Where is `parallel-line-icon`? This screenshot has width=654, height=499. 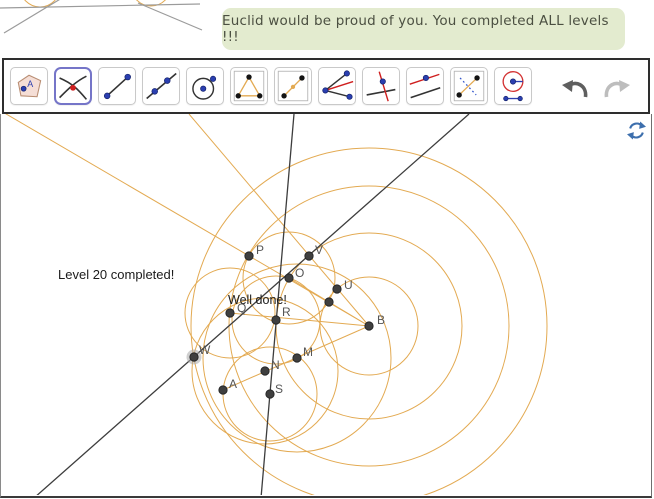
parallel-line-icon is located at coordinates (425, 86).